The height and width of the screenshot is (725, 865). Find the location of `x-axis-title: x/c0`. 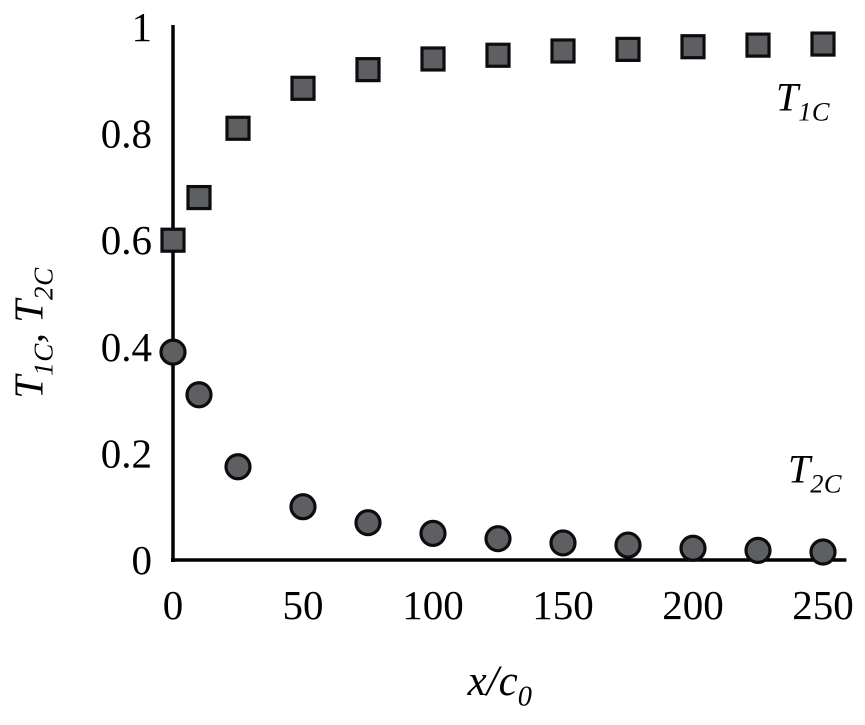

x-axis-title: x/c0 is located at coordinates (500, 686).